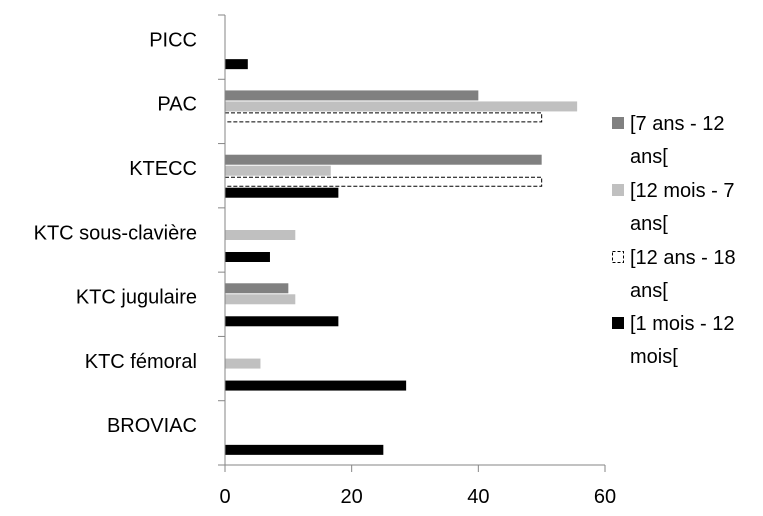  What do you see at coordinates (173, 40) in the screenshot?
I see `category-label-picc: PICC` at bounding box center [173, 40].